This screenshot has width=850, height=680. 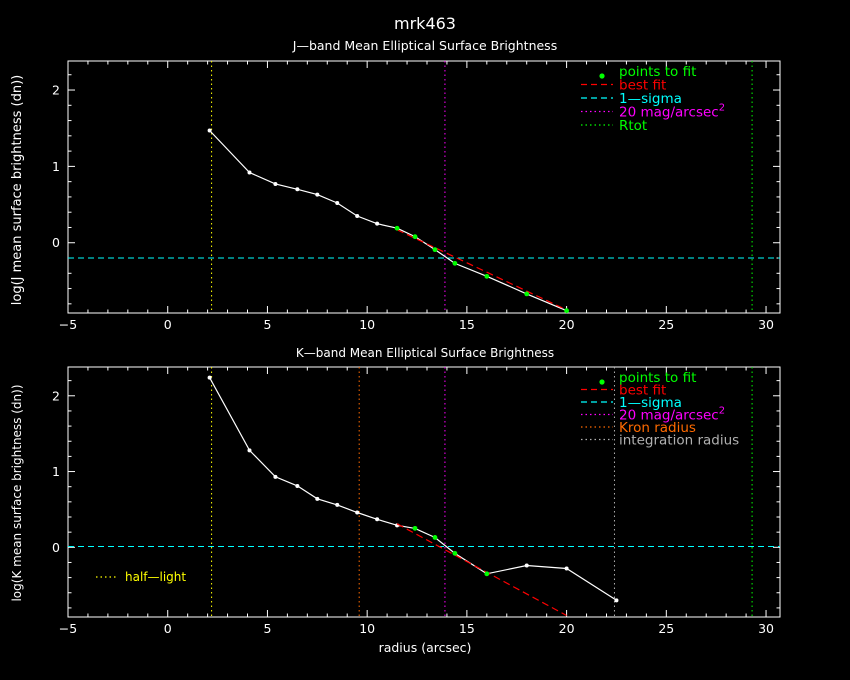 What do you see at coordinates (17, 492) in the screenshot?
I see `panel-k-y-label: log(K mean surface brightness (dn))` at bounding box center [17, 492].